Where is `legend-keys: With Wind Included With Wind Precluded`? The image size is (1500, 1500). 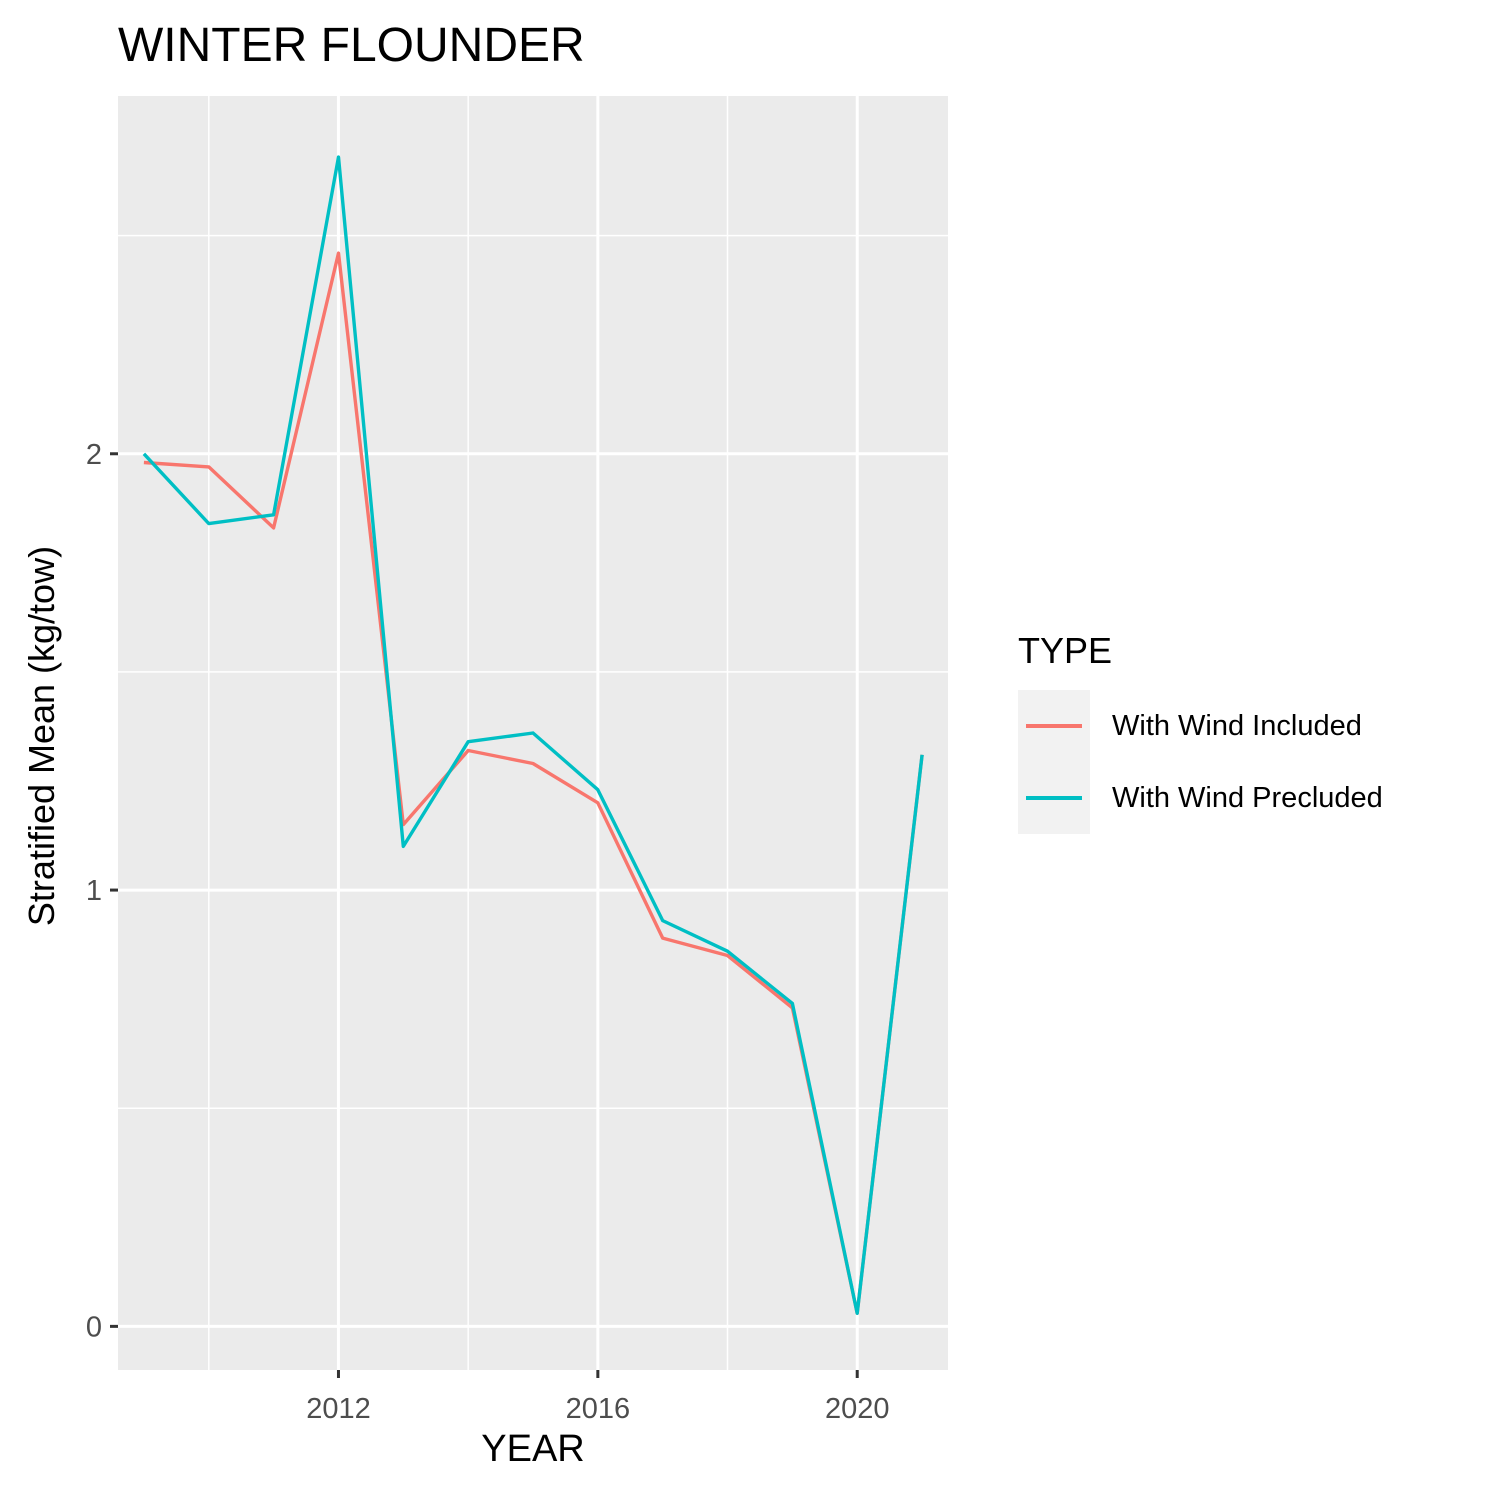 legend-keys: With Wind Included With Wind Precluded is located at coordinates (1200, 762).